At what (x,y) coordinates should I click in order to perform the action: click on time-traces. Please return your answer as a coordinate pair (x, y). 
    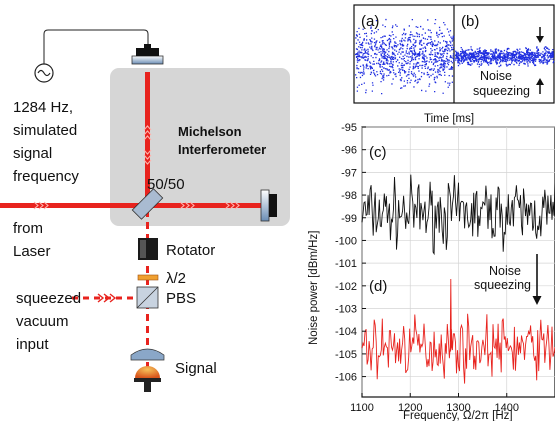
    Looking at the image, I should click on (455, 56).